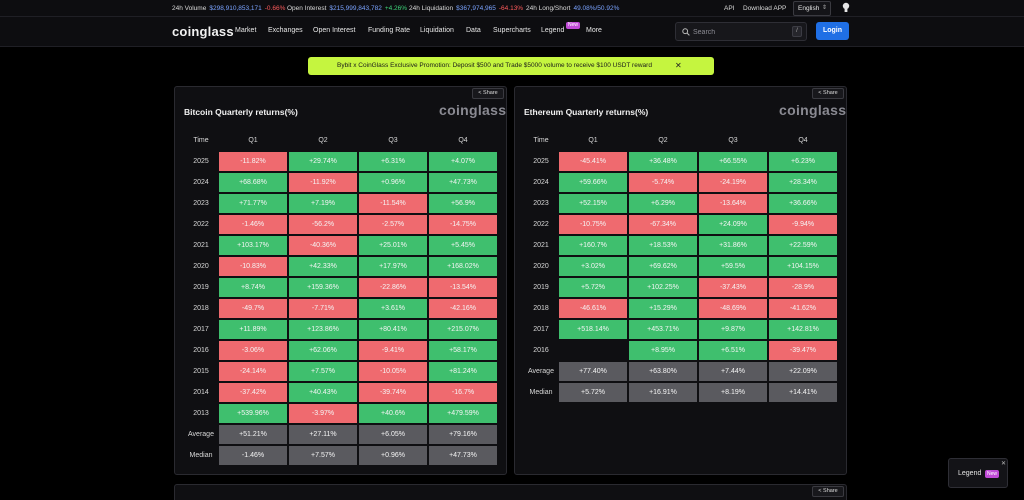  What do you see at coordinates (396, 8) in the screenshot?
I see `stat-change: +4.26%` at bounding box center [396, 8].